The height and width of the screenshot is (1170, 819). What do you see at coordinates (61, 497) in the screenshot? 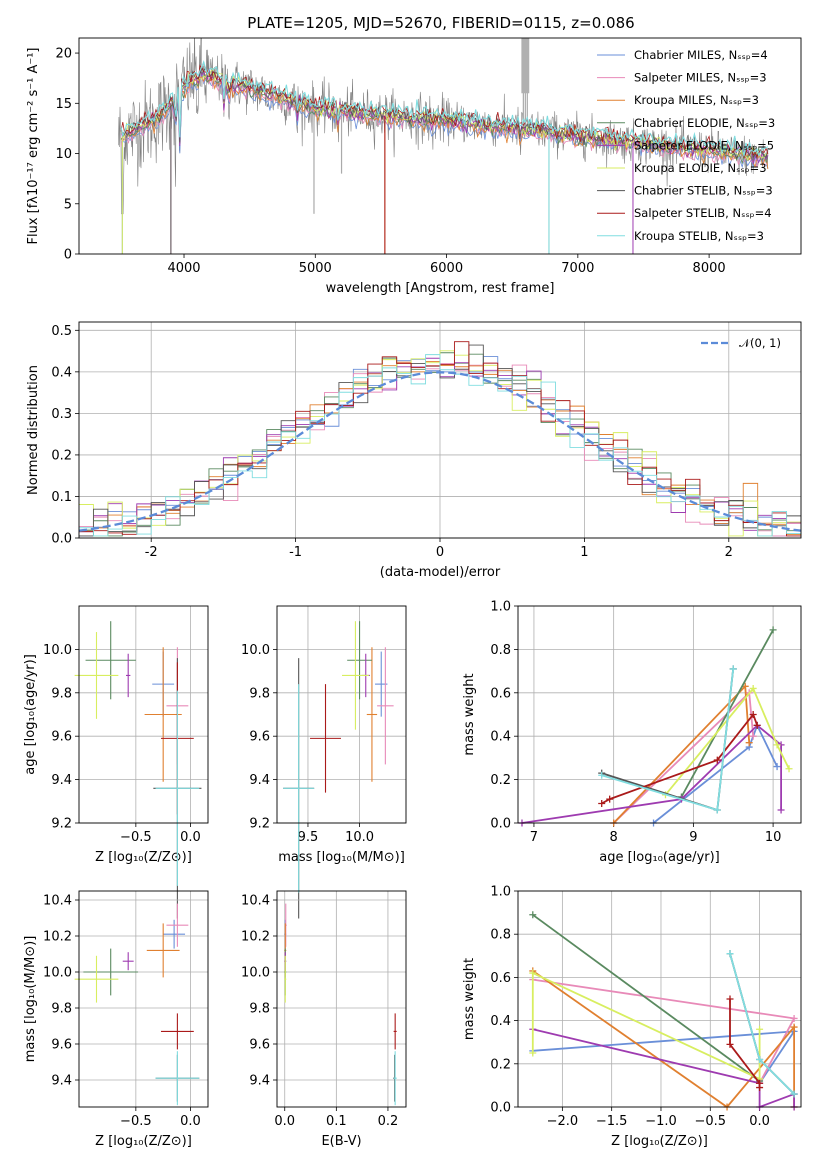
I see `y-tick-label: 0.1` at bounding box center [61, 497].